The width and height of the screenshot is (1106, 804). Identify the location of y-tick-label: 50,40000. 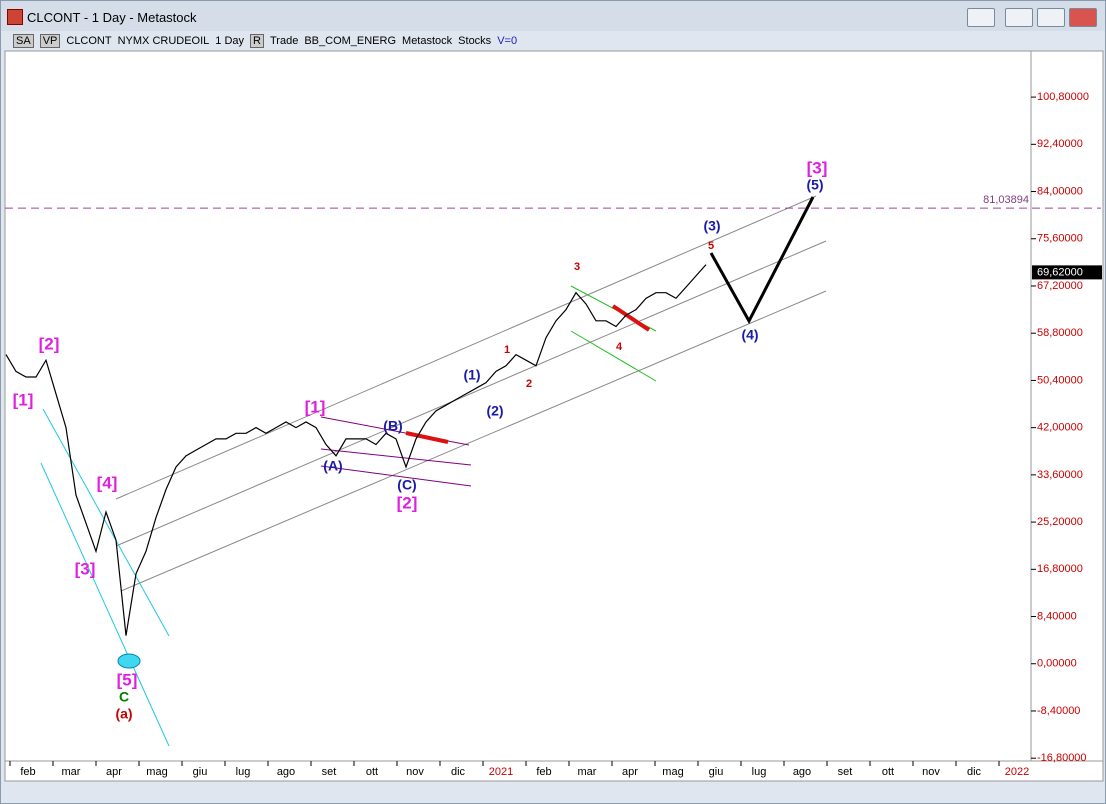
(1060, 380).